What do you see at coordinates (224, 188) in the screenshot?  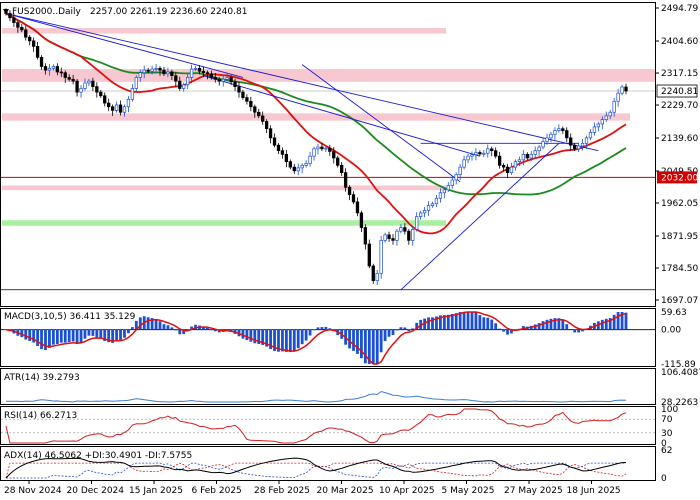 I see `zone-pink` at bounding box center [224, 188].